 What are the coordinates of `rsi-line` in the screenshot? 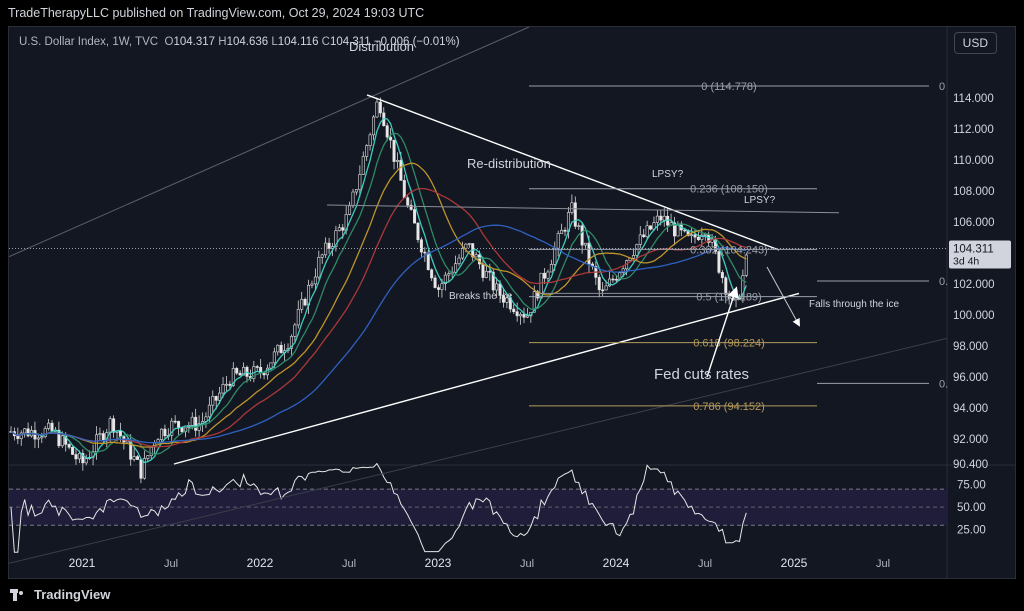 It's located at (378, 507).